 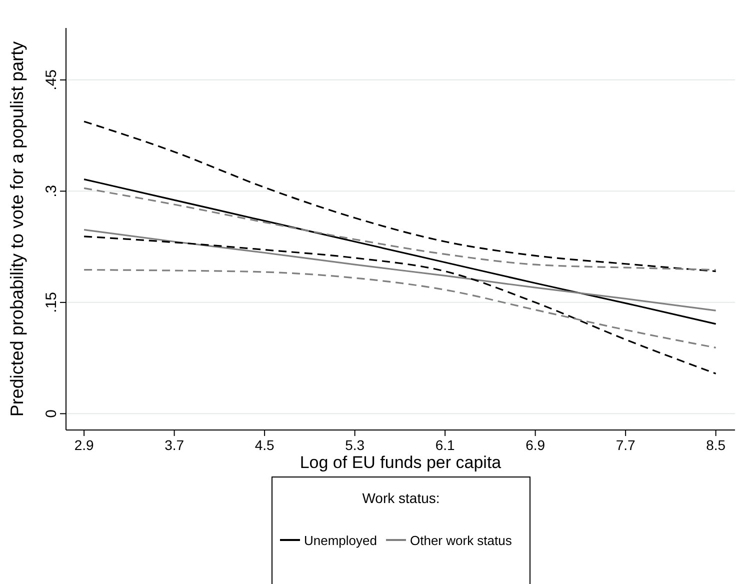 What do you see at coordinates (51, 414) in the screenshot?
I see `y-tick-label: 0` at bounding box center [51, 414].